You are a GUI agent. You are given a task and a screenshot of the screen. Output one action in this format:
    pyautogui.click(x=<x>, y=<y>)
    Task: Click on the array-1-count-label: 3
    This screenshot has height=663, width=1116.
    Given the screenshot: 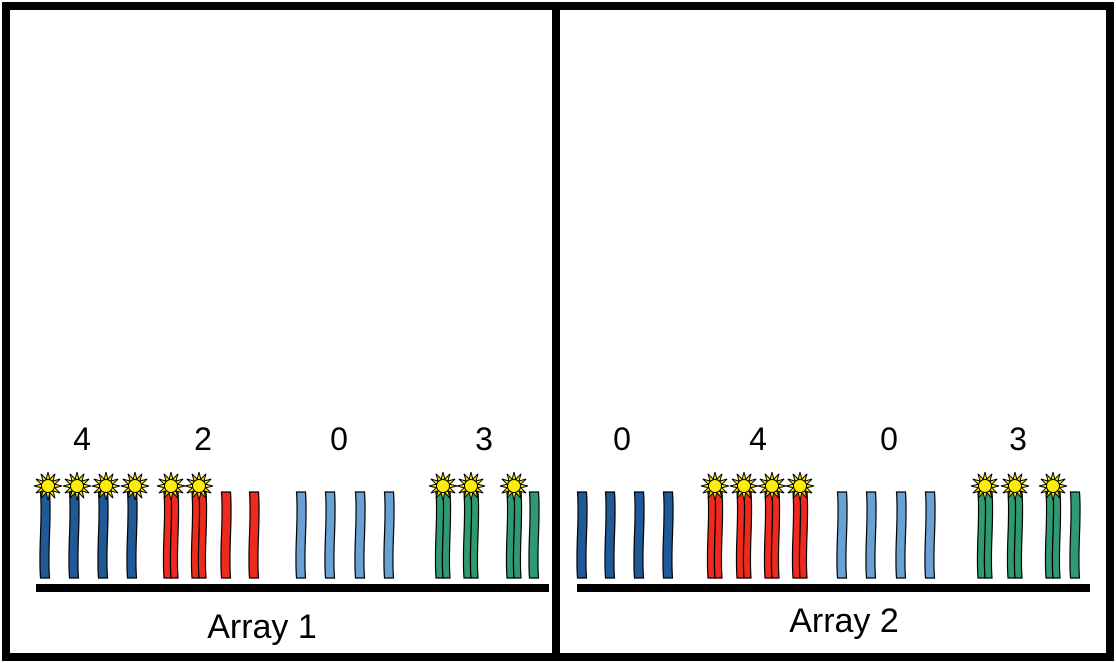 What is the action you would take?
    pyautogui.click(x=484, y=439)
    